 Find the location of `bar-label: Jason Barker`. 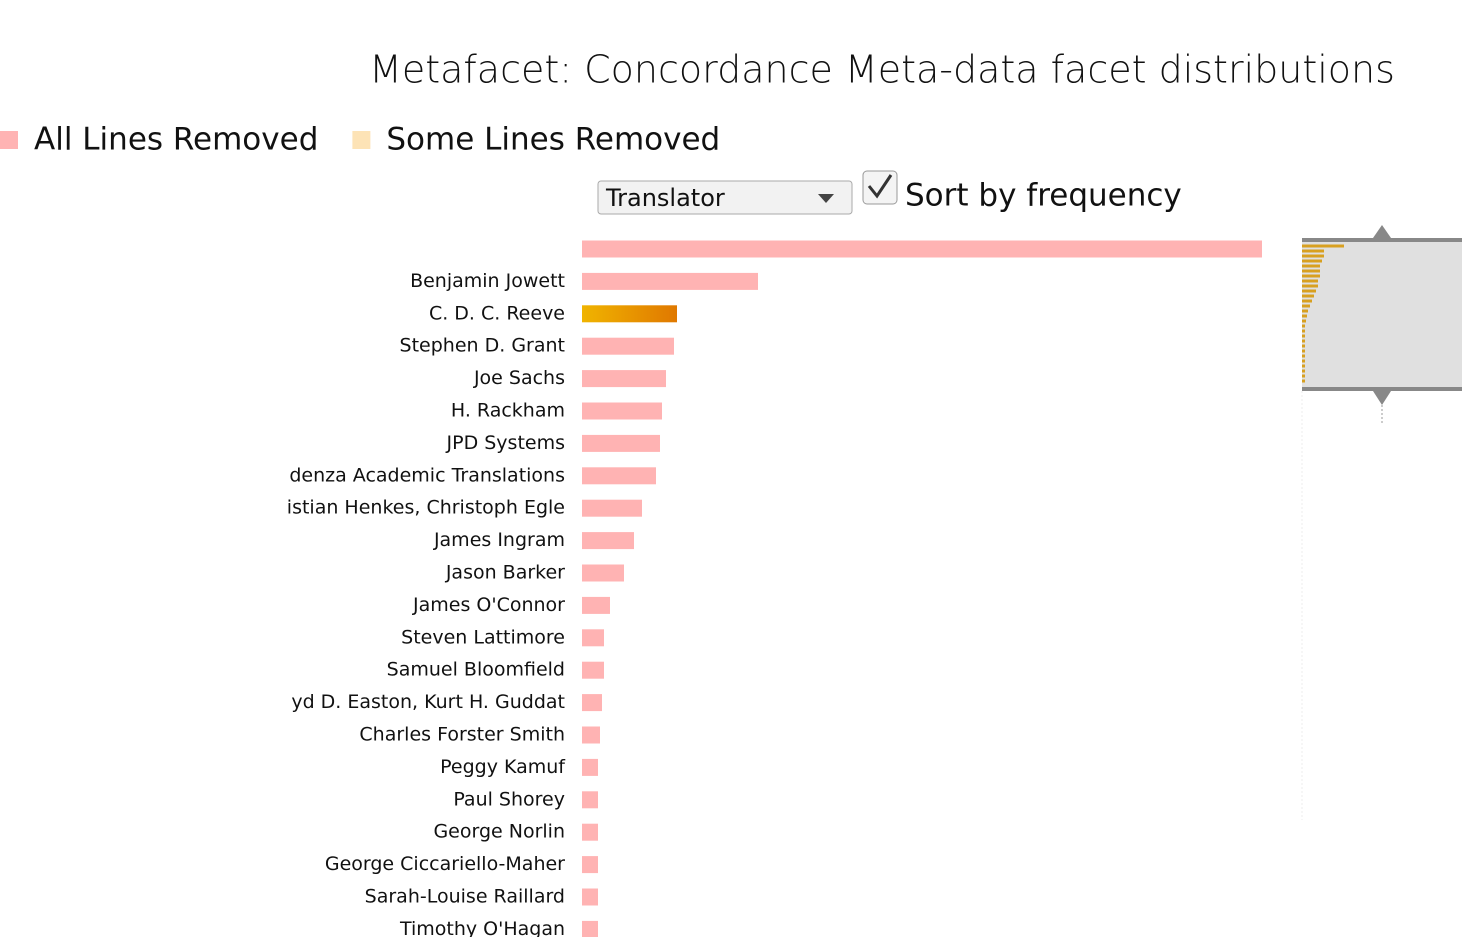

bar-label: Jason Barker is located at coordinates (505, 573).